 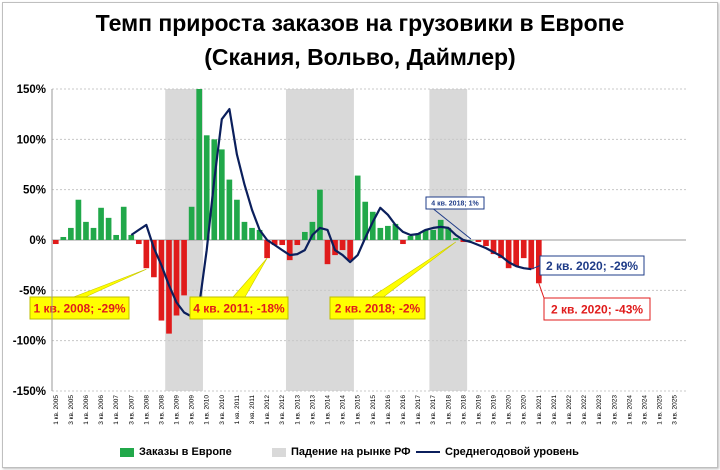 What do you see at coordinates (509, 410) in the screenshot?
I see `x-tick-label: 1 кв. 2020` at bounding box center [509, 410].